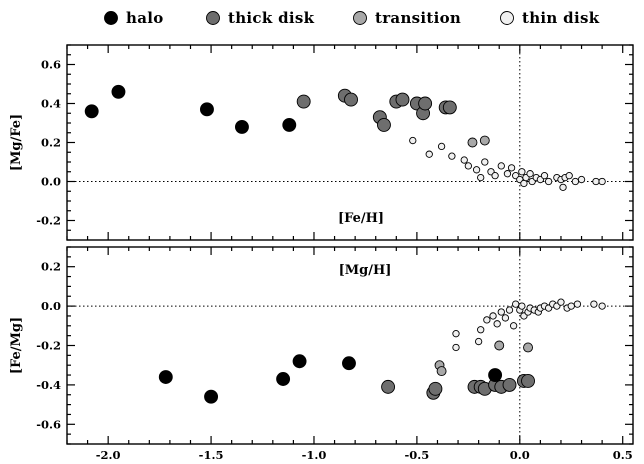 This screenshot has height=464, width=644. I want to click on legend-marker-halo, so click(111, 18).